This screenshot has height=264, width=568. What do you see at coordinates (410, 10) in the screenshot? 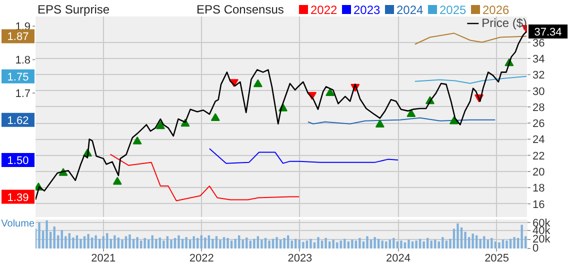
I see `legend-label: 2024` at bounding box center [410, 10].